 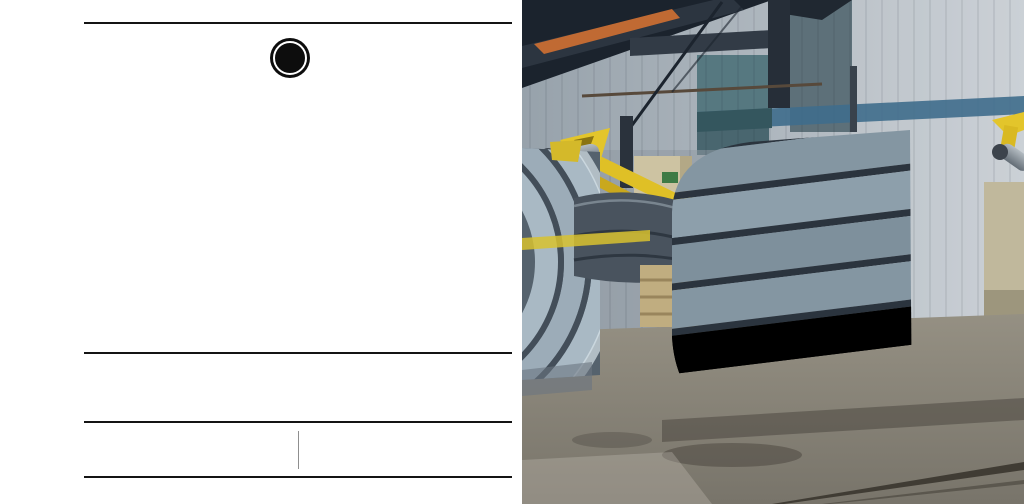 I want to click on cabinet-label, so click(x=670, y=177).